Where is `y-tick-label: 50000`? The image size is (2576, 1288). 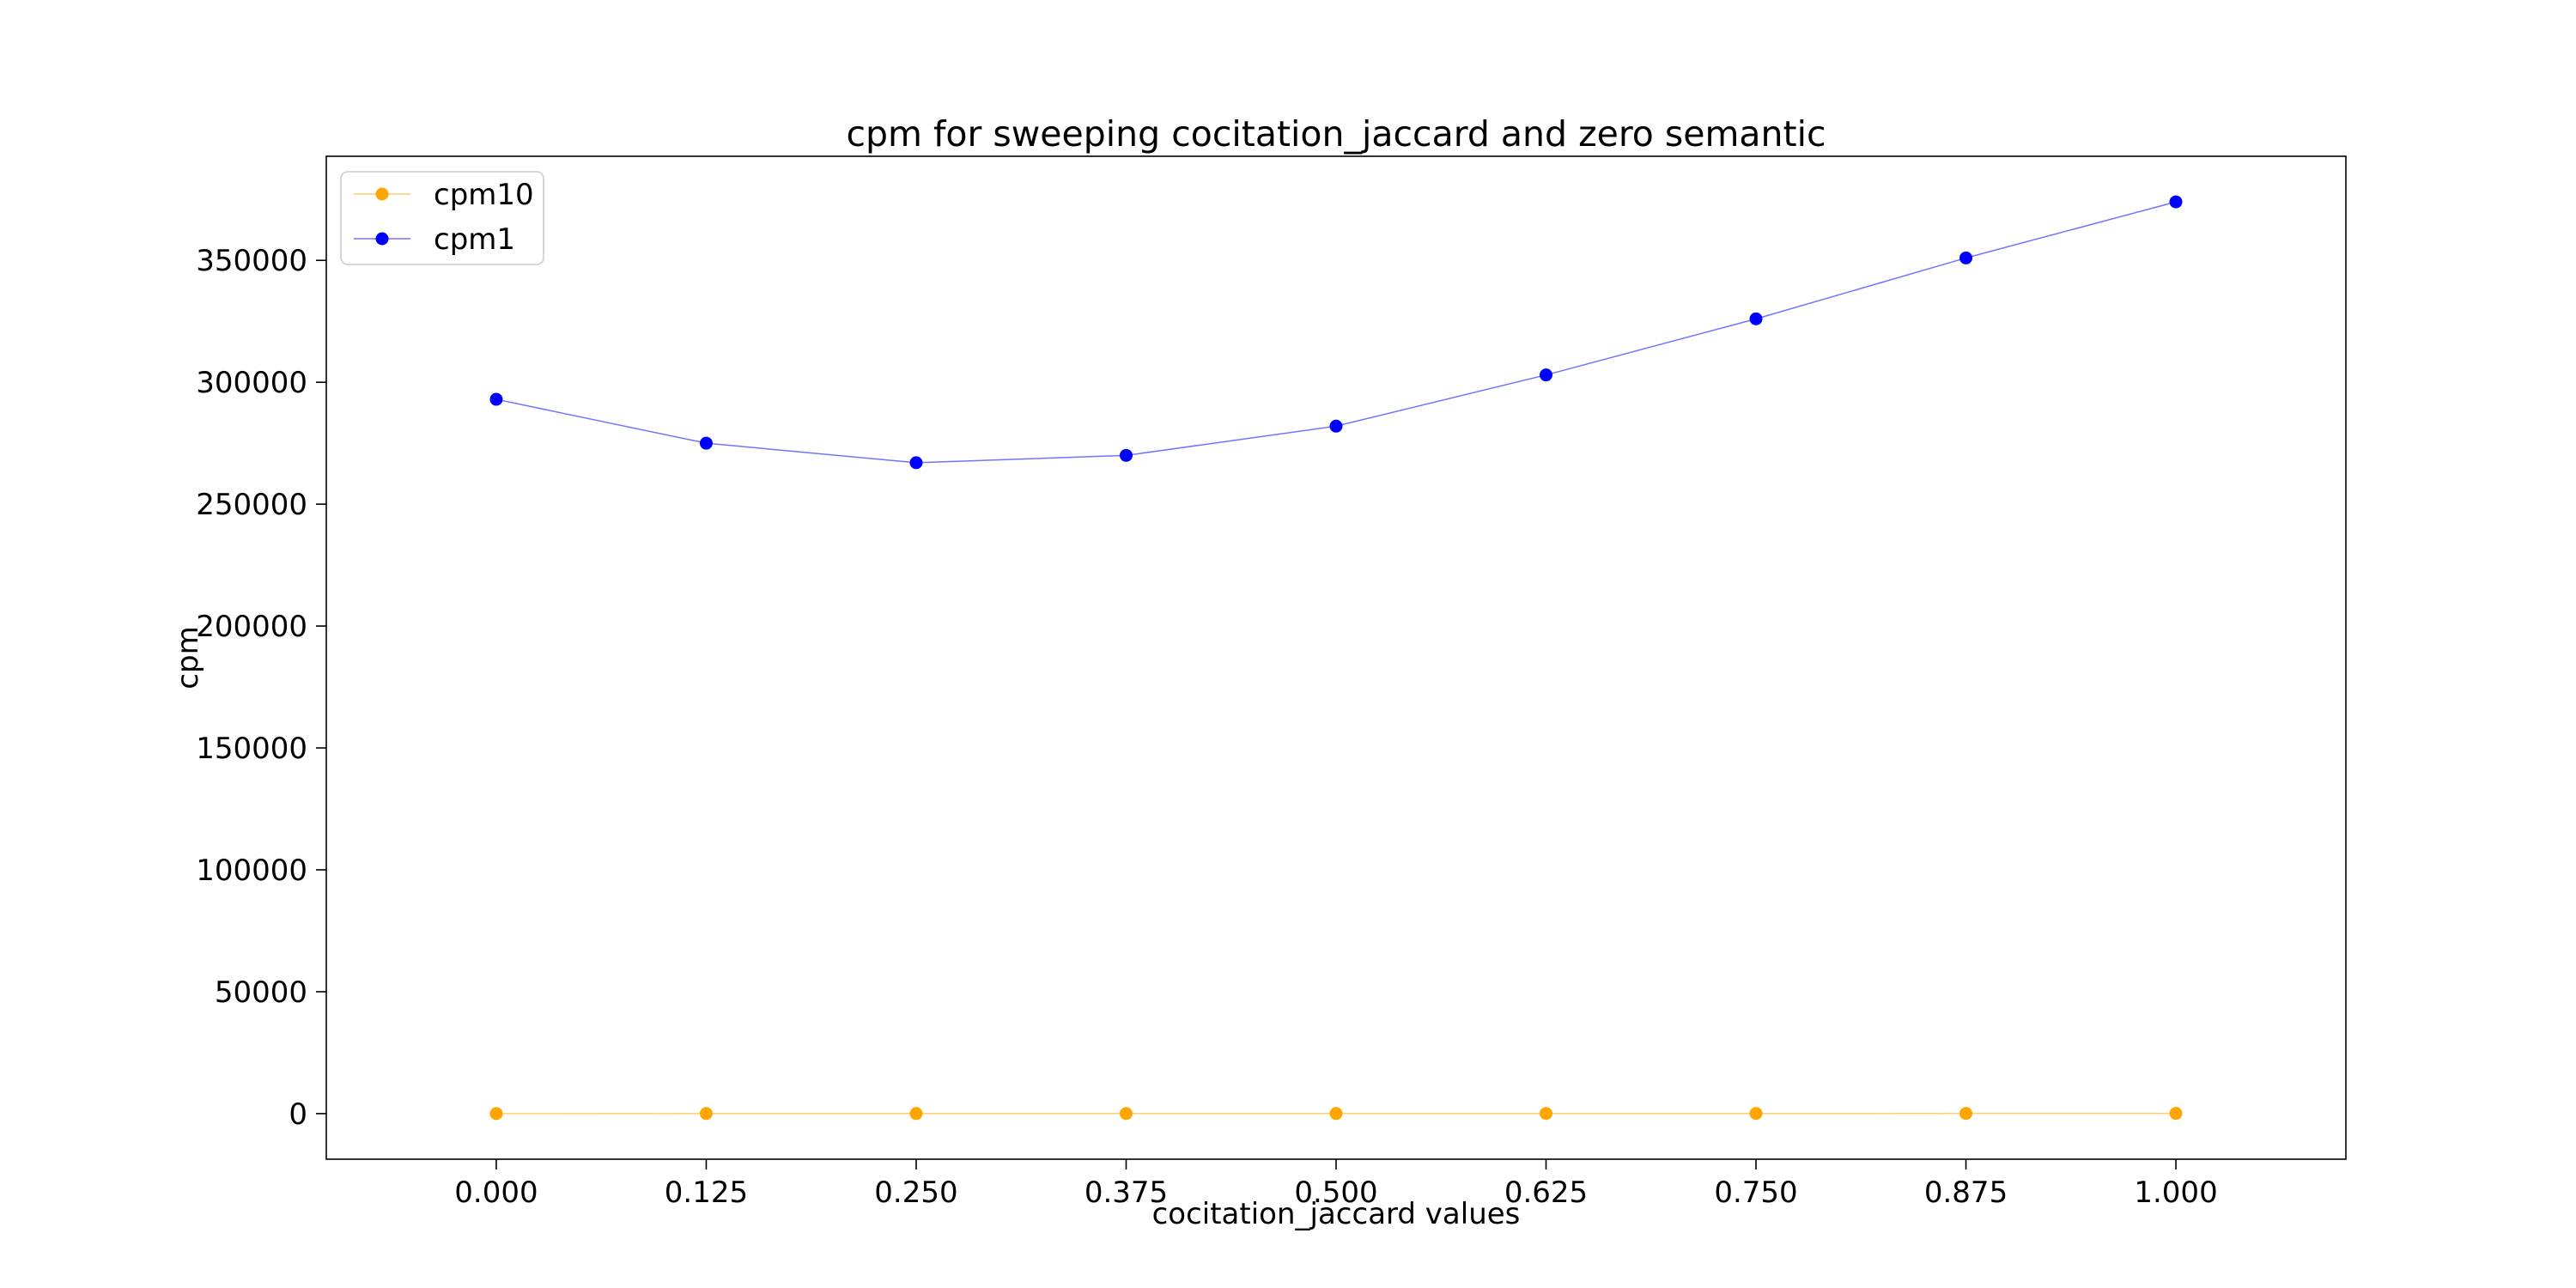
y-tick-label: 50000 is located at coordinates (261, 992).